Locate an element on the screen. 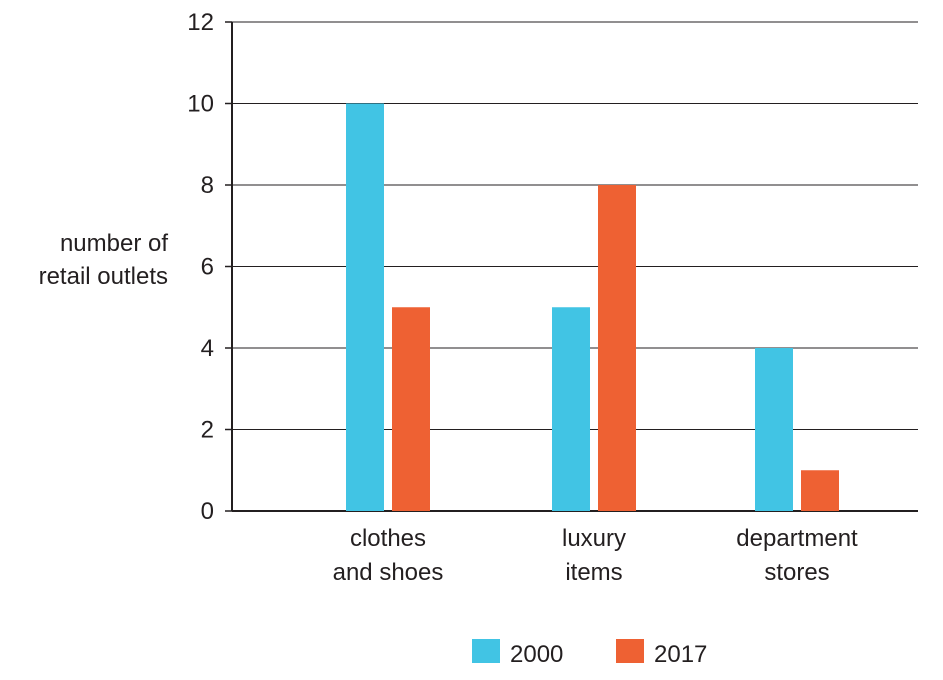 Image resolution: width=943 pixels, height=680 pixels. legend-label: 2017 is located at coordinates (680, 654).